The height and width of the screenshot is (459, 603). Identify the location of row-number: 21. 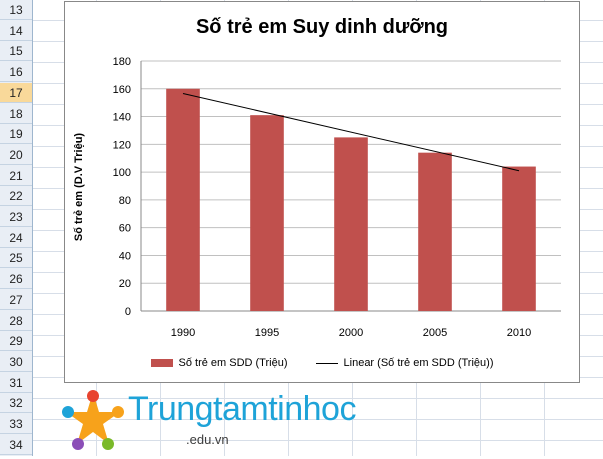
(16, 176).